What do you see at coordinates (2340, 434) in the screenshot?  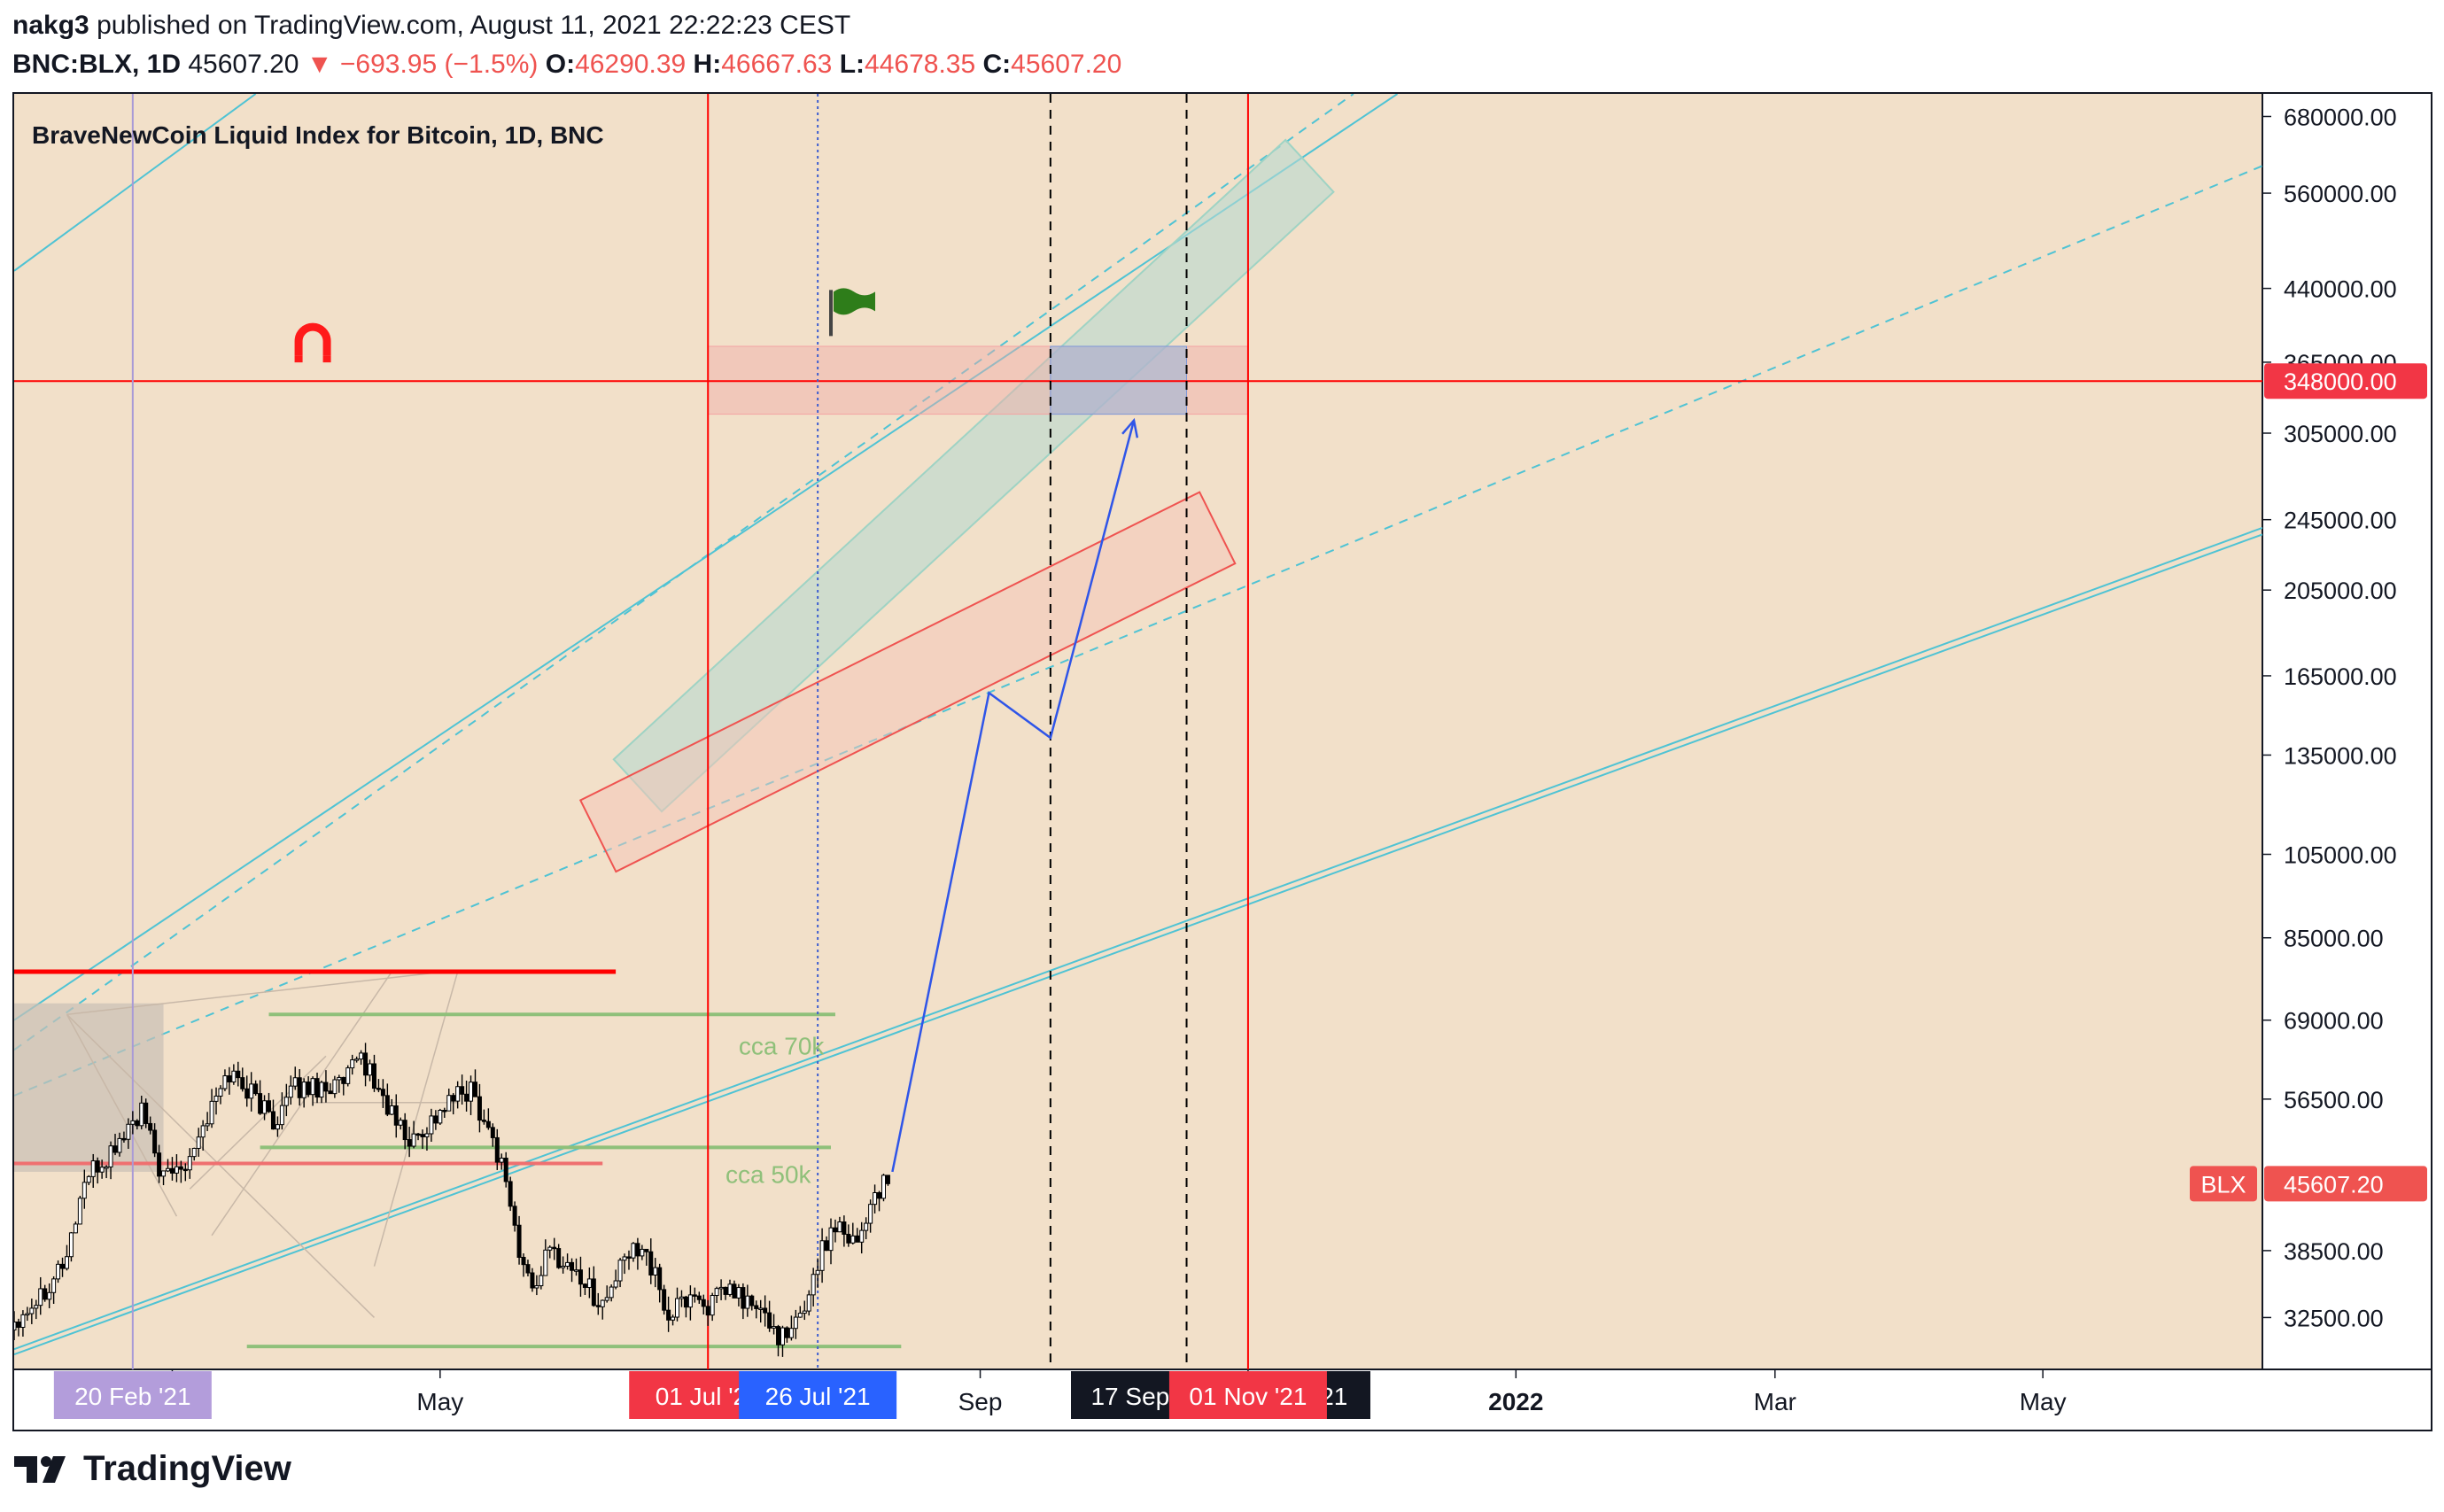 I see `price-tick-label: 305000.00` at bounding box center [2340, 434].